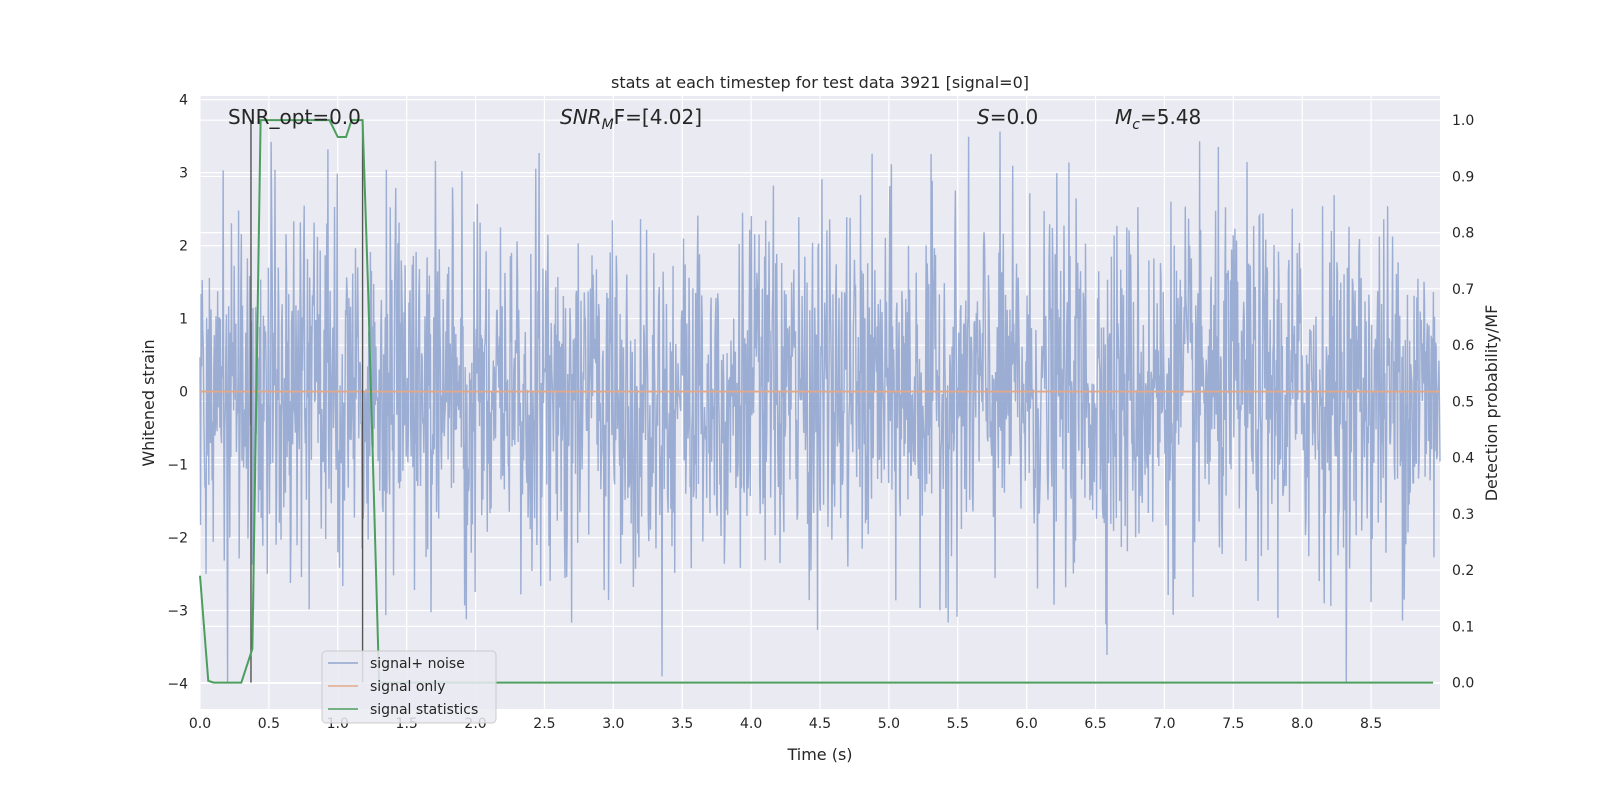  Describe the element at coordinates (294, 117) in the screenshot. I see `snr-opt-annotation: SNR_opt=0.0` at that location.